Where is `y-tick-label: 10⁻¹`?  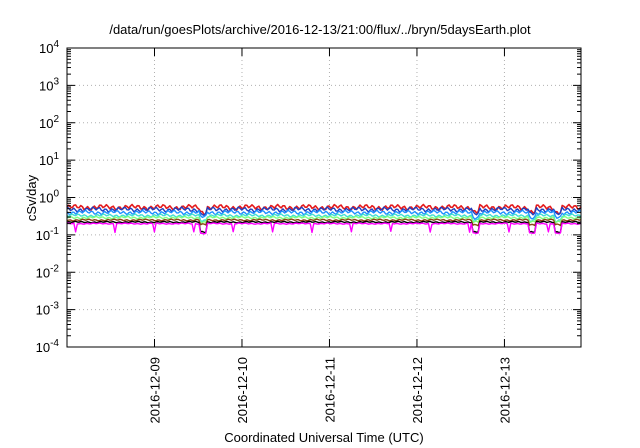
y-tick-label: 10⁻¹ is located at coordinates (48, 234).